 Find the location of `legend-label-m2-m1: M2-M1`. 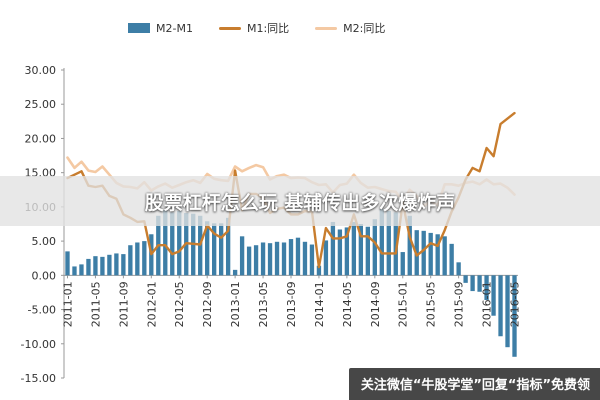

legend-label-m2-m1: M2-M1 is located at coordinates (174, 28).